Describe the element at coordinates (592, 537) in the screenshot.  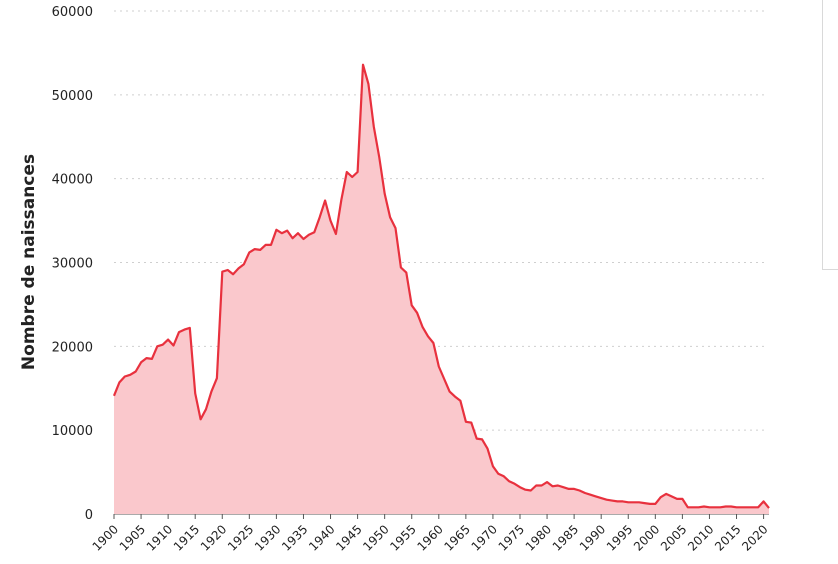
I see `x-tick-label: 1990` at that location.